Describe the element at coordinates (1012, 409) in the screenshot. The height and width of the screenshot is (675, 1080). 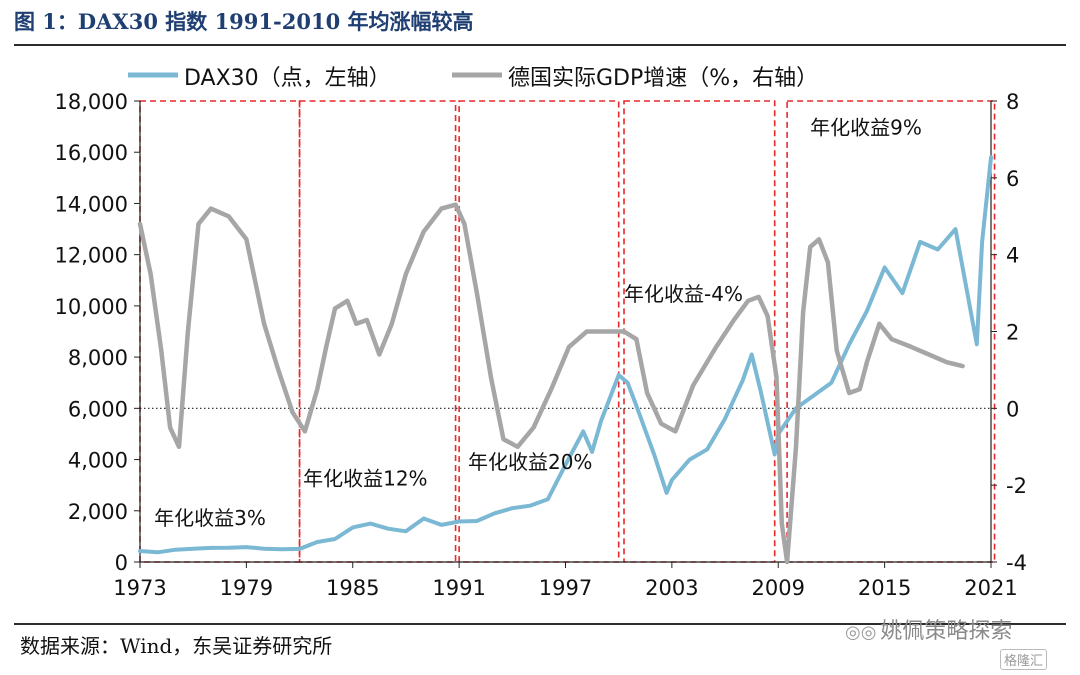
I see `right-tick-label: 0` at that location.